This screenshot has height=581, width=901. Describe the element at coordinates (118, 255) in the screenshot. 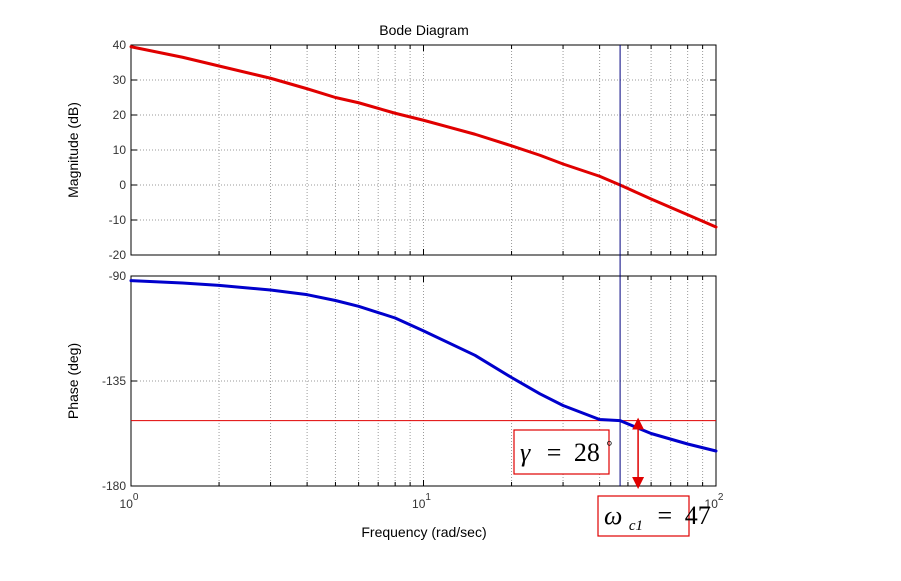

I see `magnitude-y-tick-label: -20` at that location.